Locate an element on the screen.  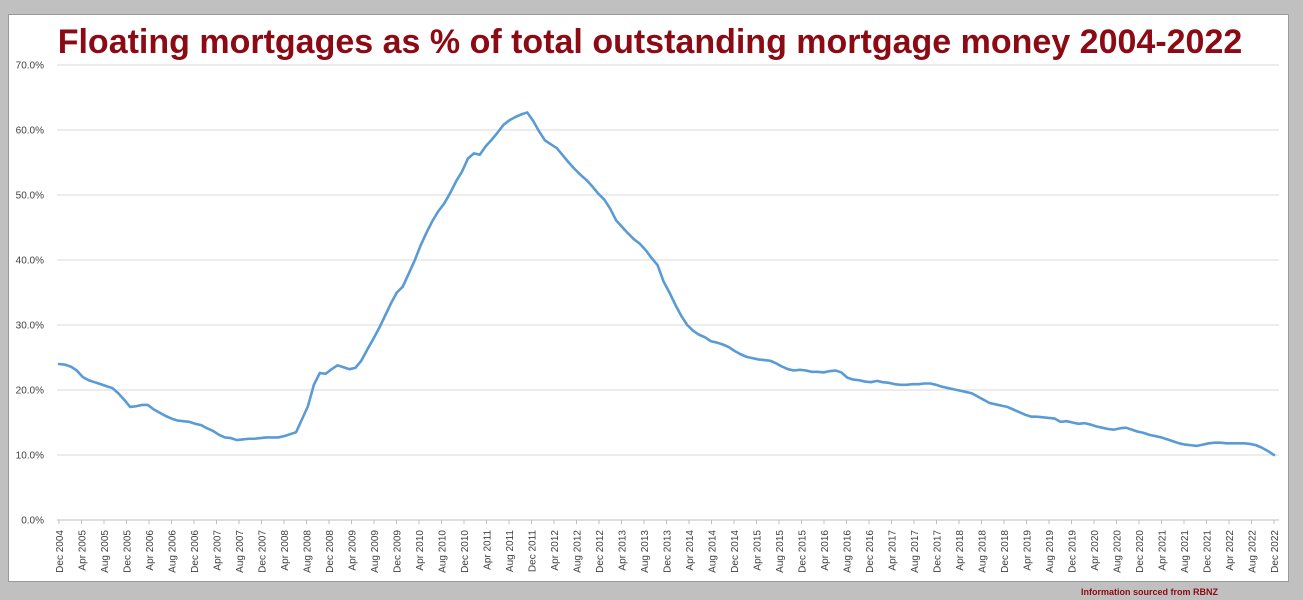
x-tick-label: Aug 2018 is located at coordinates (983, 551).